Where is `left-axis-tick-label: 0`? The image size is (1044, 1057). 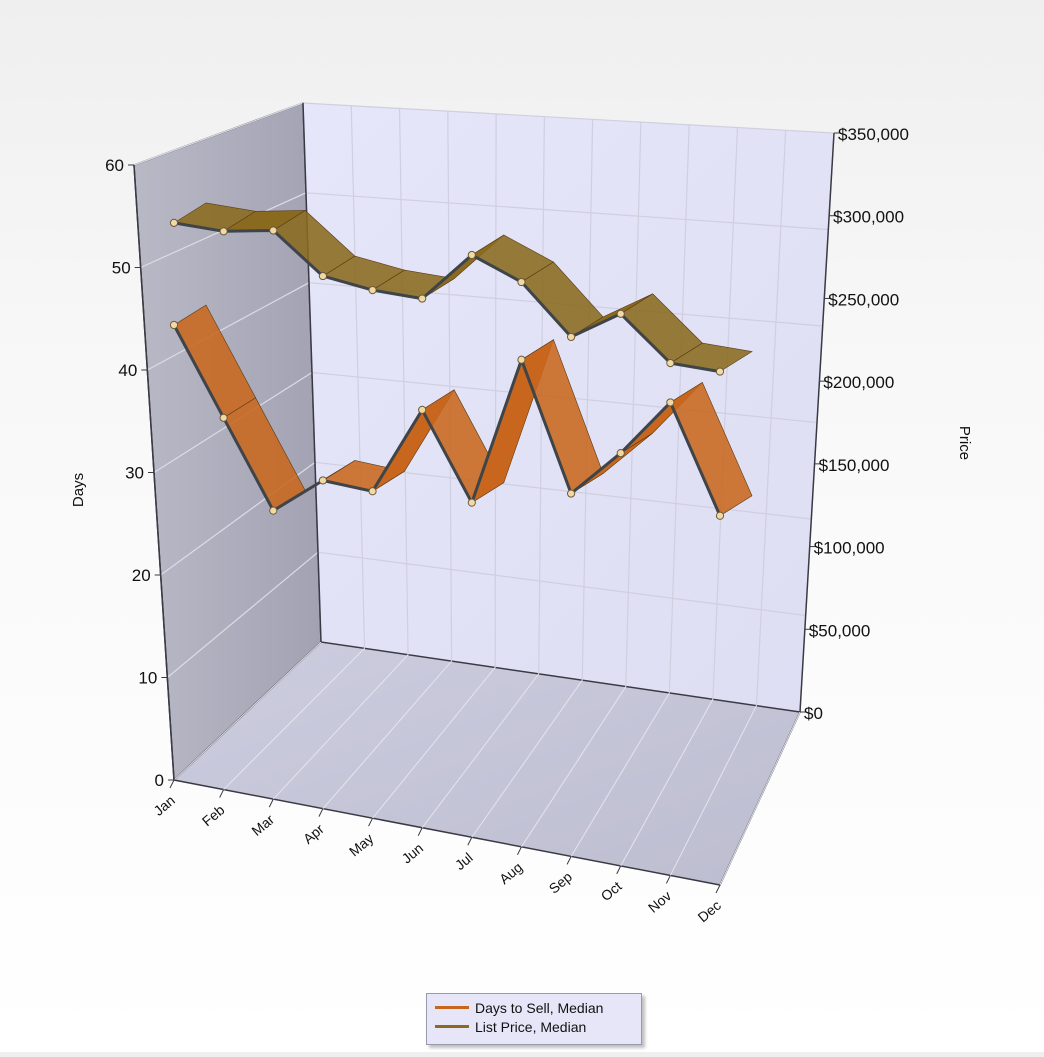 left-axis-tick-label: 0 is located at coordinates (159, 780).